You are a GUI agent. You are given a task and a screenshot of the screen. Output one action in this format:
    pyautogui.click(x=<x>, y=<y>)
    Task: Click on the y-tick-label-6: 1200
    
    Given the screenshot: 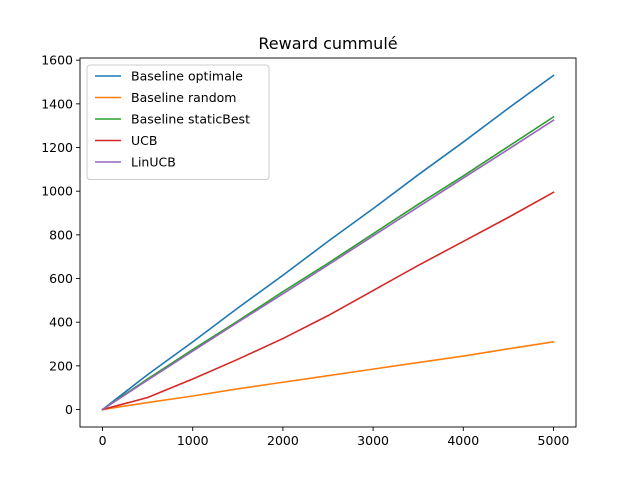 What is the action you would take?
    pyautogui.click(x=57, y=147)
    